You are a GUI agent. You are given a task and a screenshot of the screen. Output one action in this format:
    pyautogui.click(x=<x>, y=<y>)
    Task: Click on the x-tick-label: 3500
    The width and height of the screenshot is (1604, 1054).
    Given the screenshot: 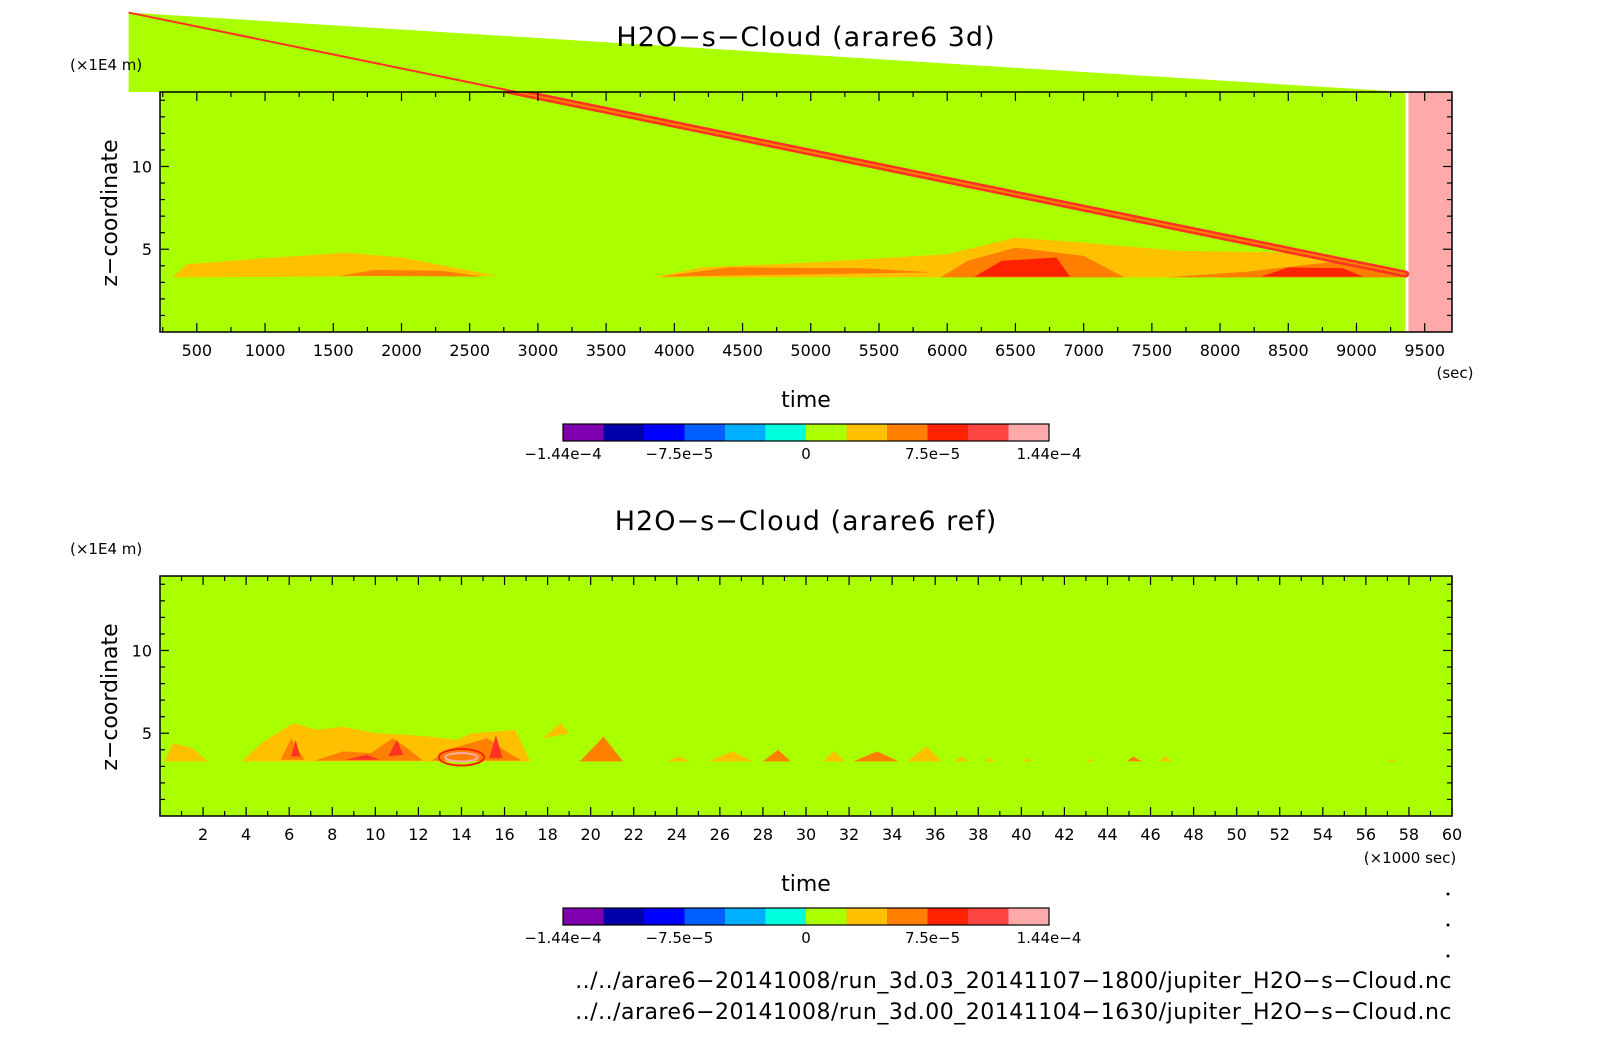 What is the action you would take?
    pyautogui.click(x=606, y=350)
    